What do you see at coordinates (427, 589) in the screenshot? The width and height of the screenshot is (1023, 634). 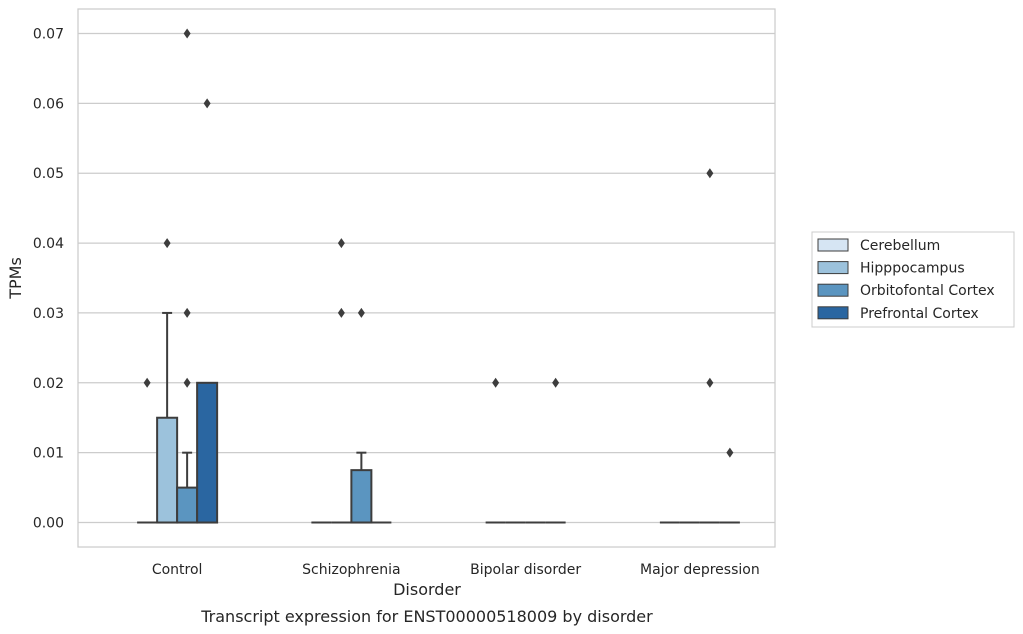 I see `x-axis-label: Disorder` at bounding box center [427, 589].